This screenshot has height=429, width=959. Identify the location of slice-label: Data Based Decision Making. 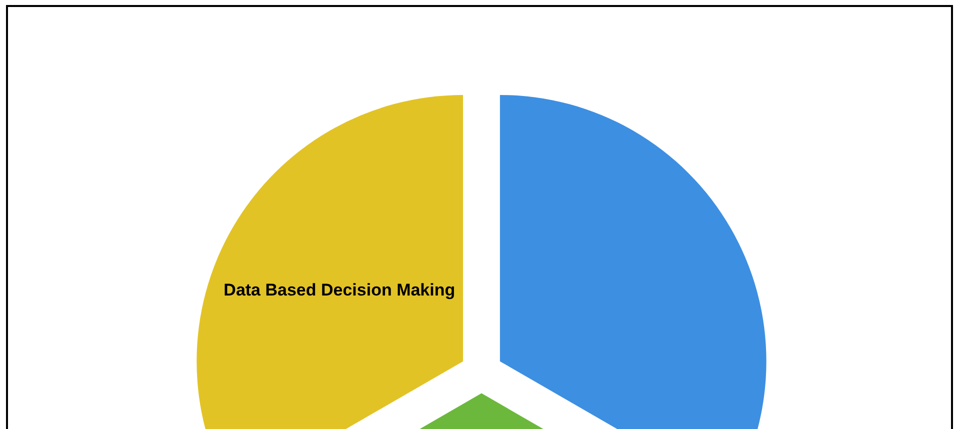
(340, 290).